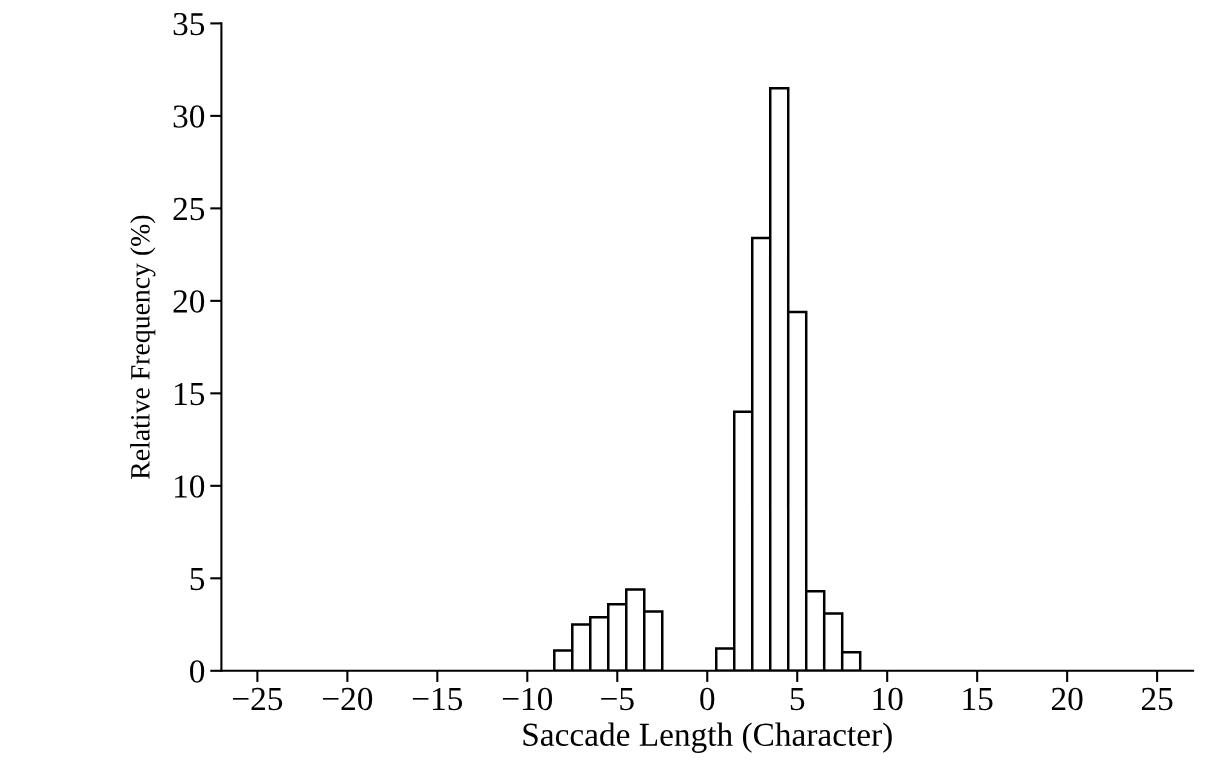 This screenshot has width=1230, height=780. Describe the element at coordinates (189, 209) in the screenshot. I see `y-tick-label: 25` at that location.